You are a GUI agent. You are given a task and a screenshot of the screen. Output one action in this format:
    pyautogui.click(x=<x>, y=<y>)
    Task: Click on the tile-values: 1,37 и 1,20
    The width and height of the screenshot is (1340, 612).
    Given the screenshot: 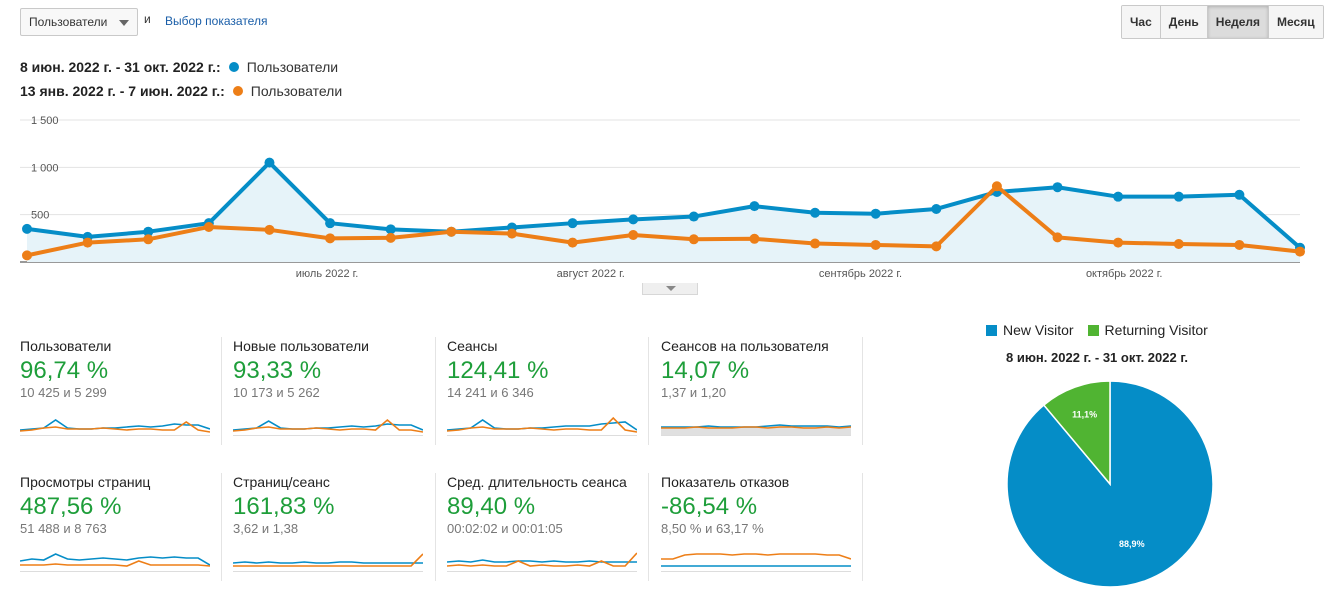 What is the action you would take?
    pyautogui.click(x=694, y=392)
    